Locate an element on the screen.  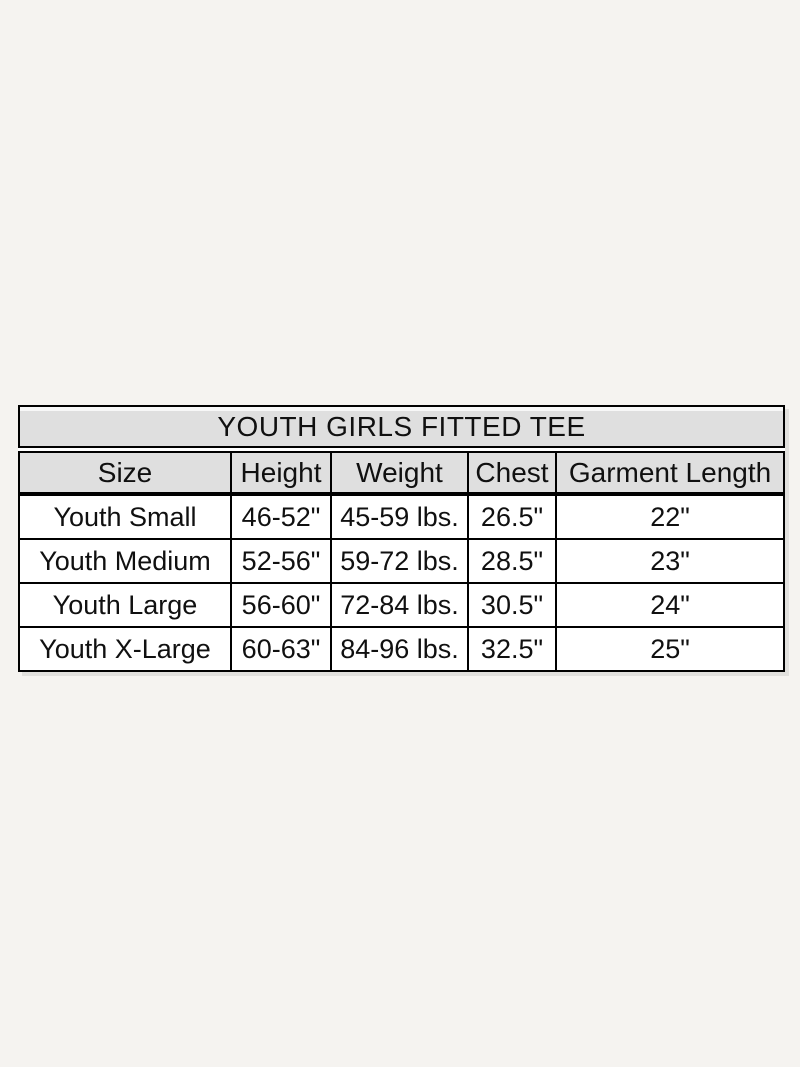
weight-cell: 72-84 lbs. is located at coordinates (399, 605).